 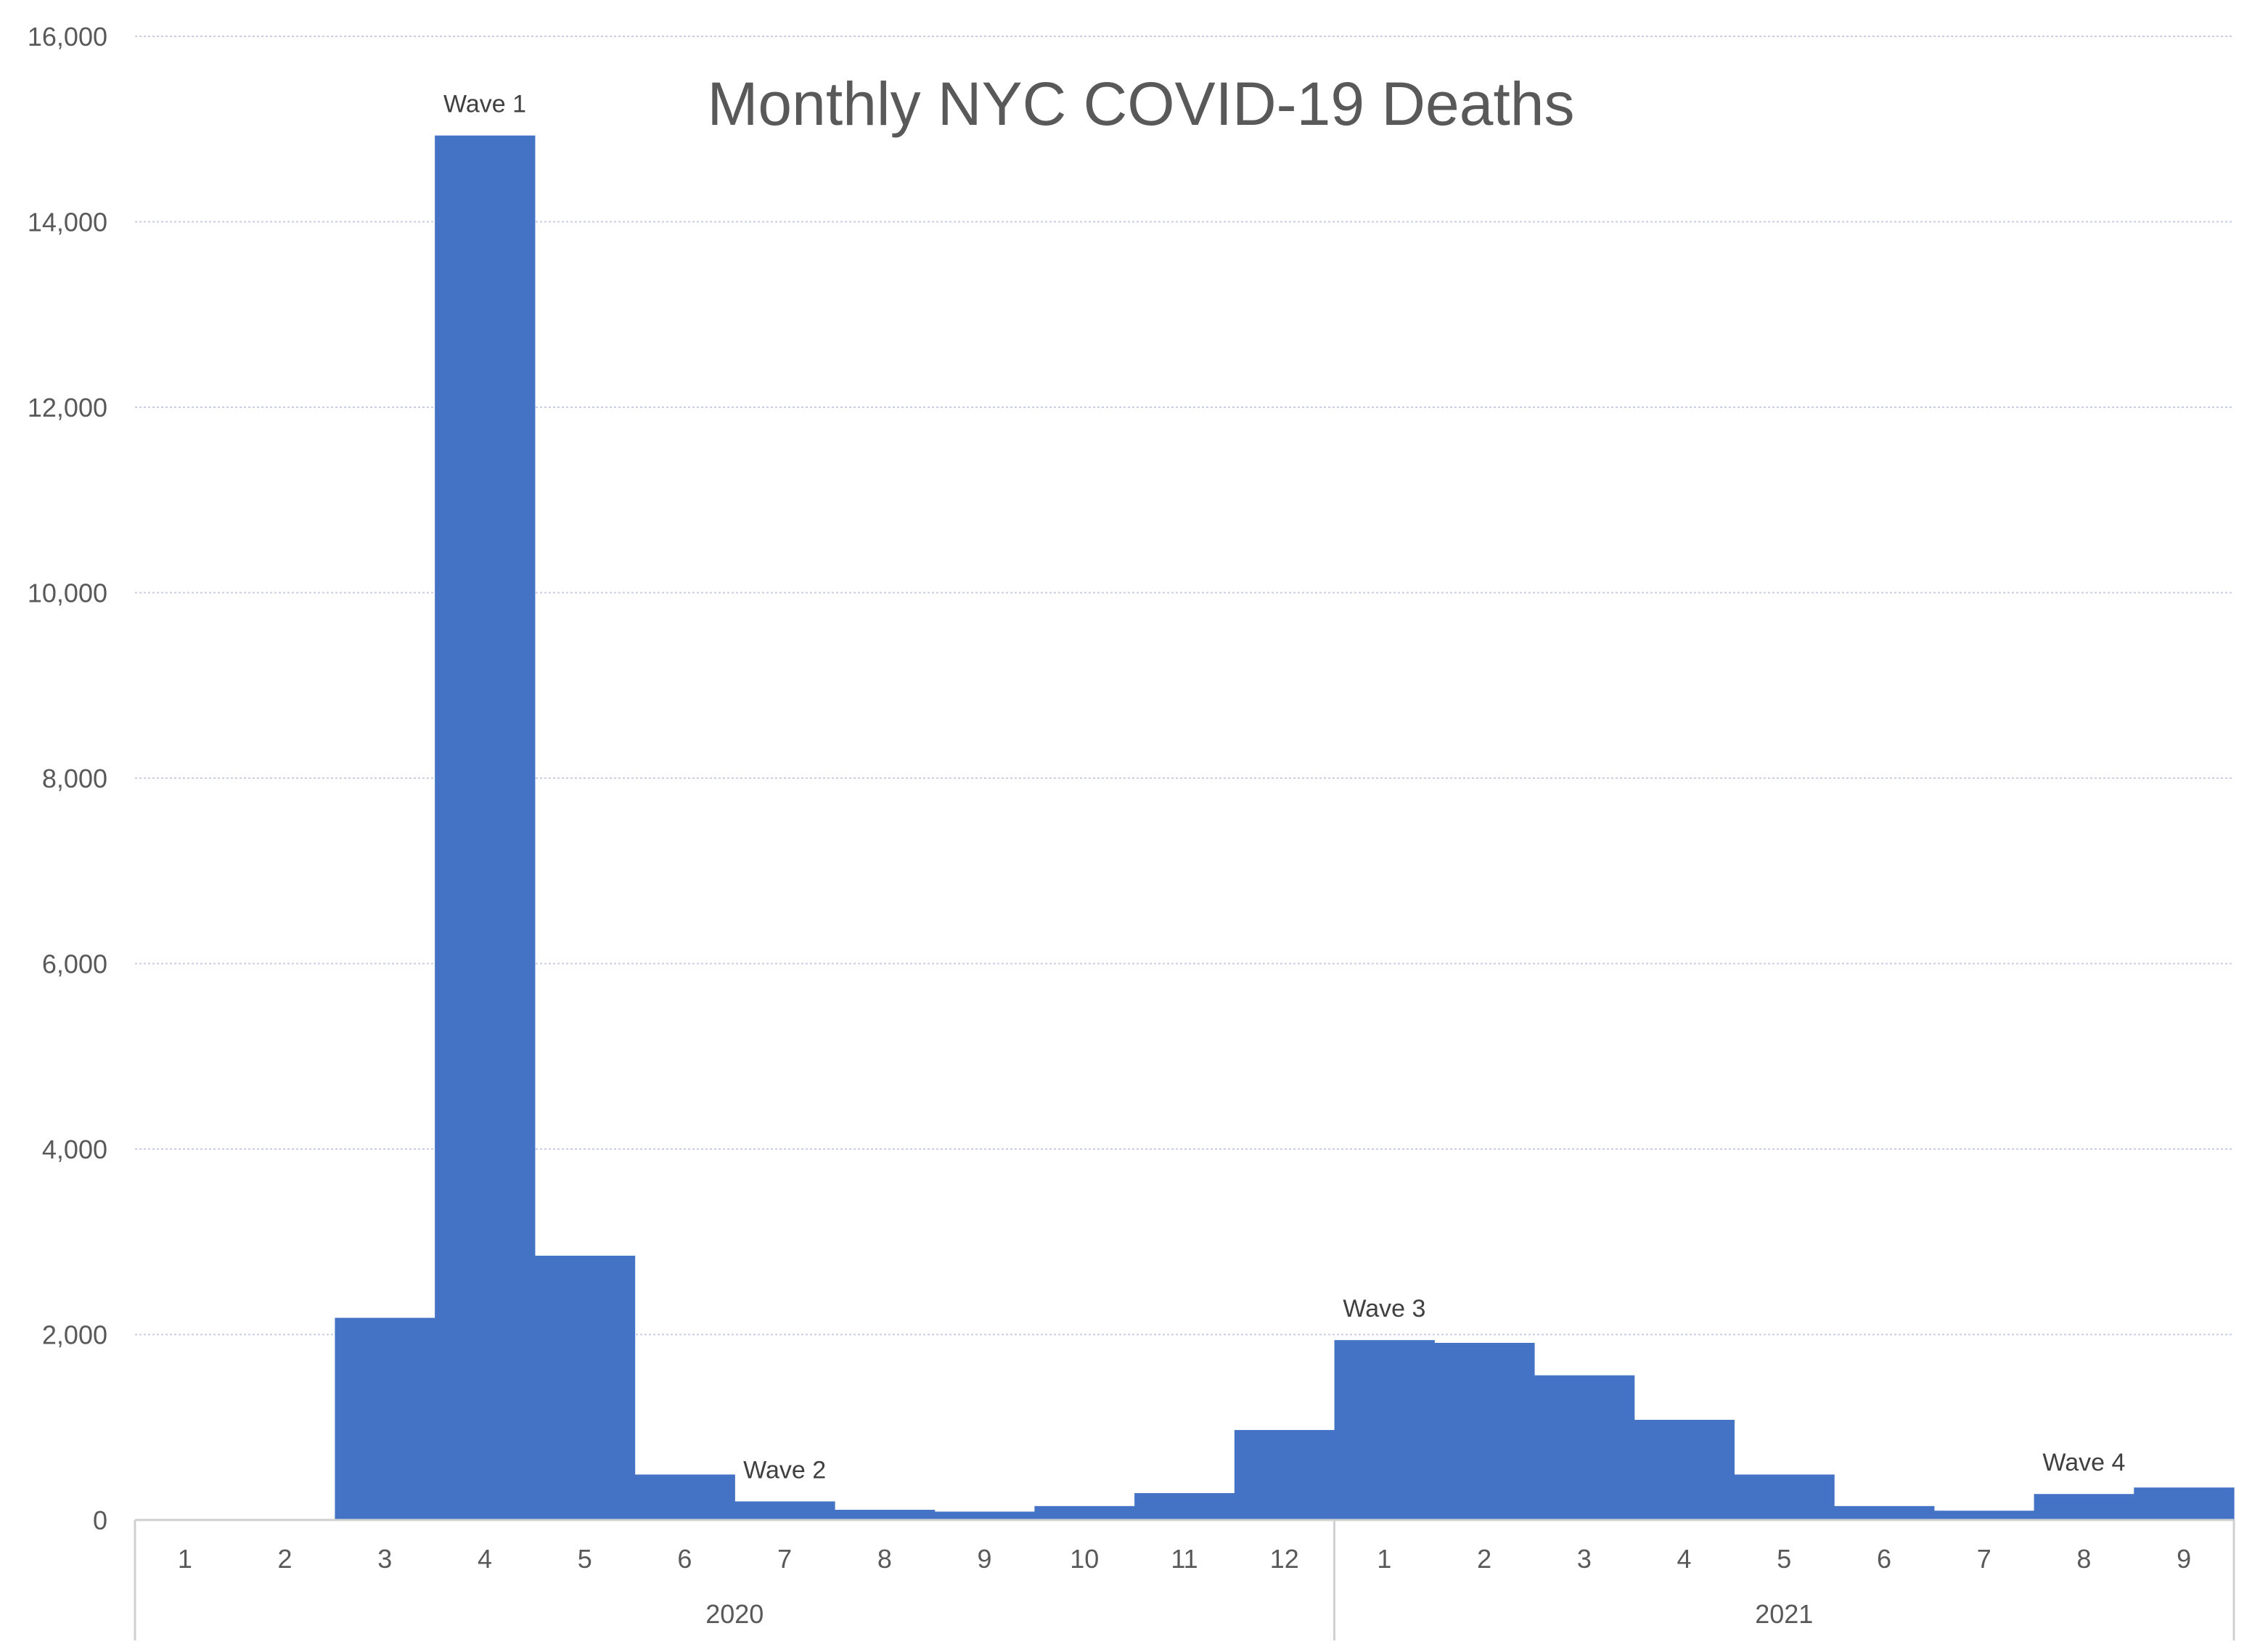 I want to click on x-tick-label: 11, so click(x=1184, y=1559).